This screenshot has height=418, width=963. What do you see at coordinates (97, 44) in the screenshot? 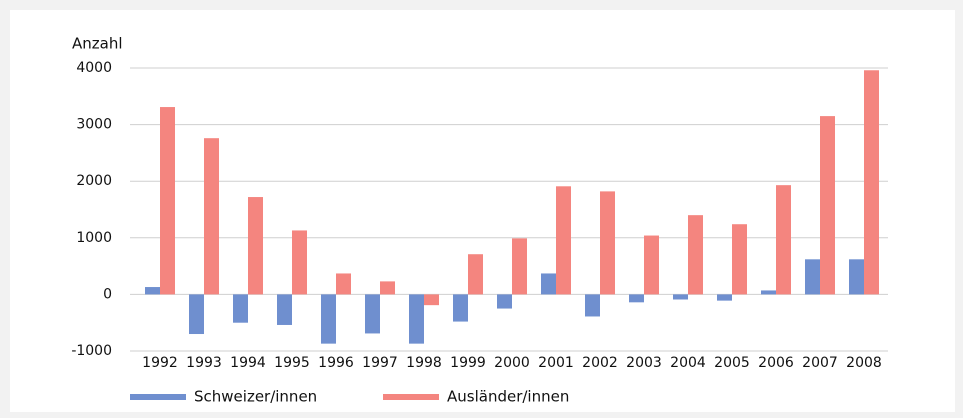
I see `y-axis-label: Anzahl` at bounding box center [97, 44].